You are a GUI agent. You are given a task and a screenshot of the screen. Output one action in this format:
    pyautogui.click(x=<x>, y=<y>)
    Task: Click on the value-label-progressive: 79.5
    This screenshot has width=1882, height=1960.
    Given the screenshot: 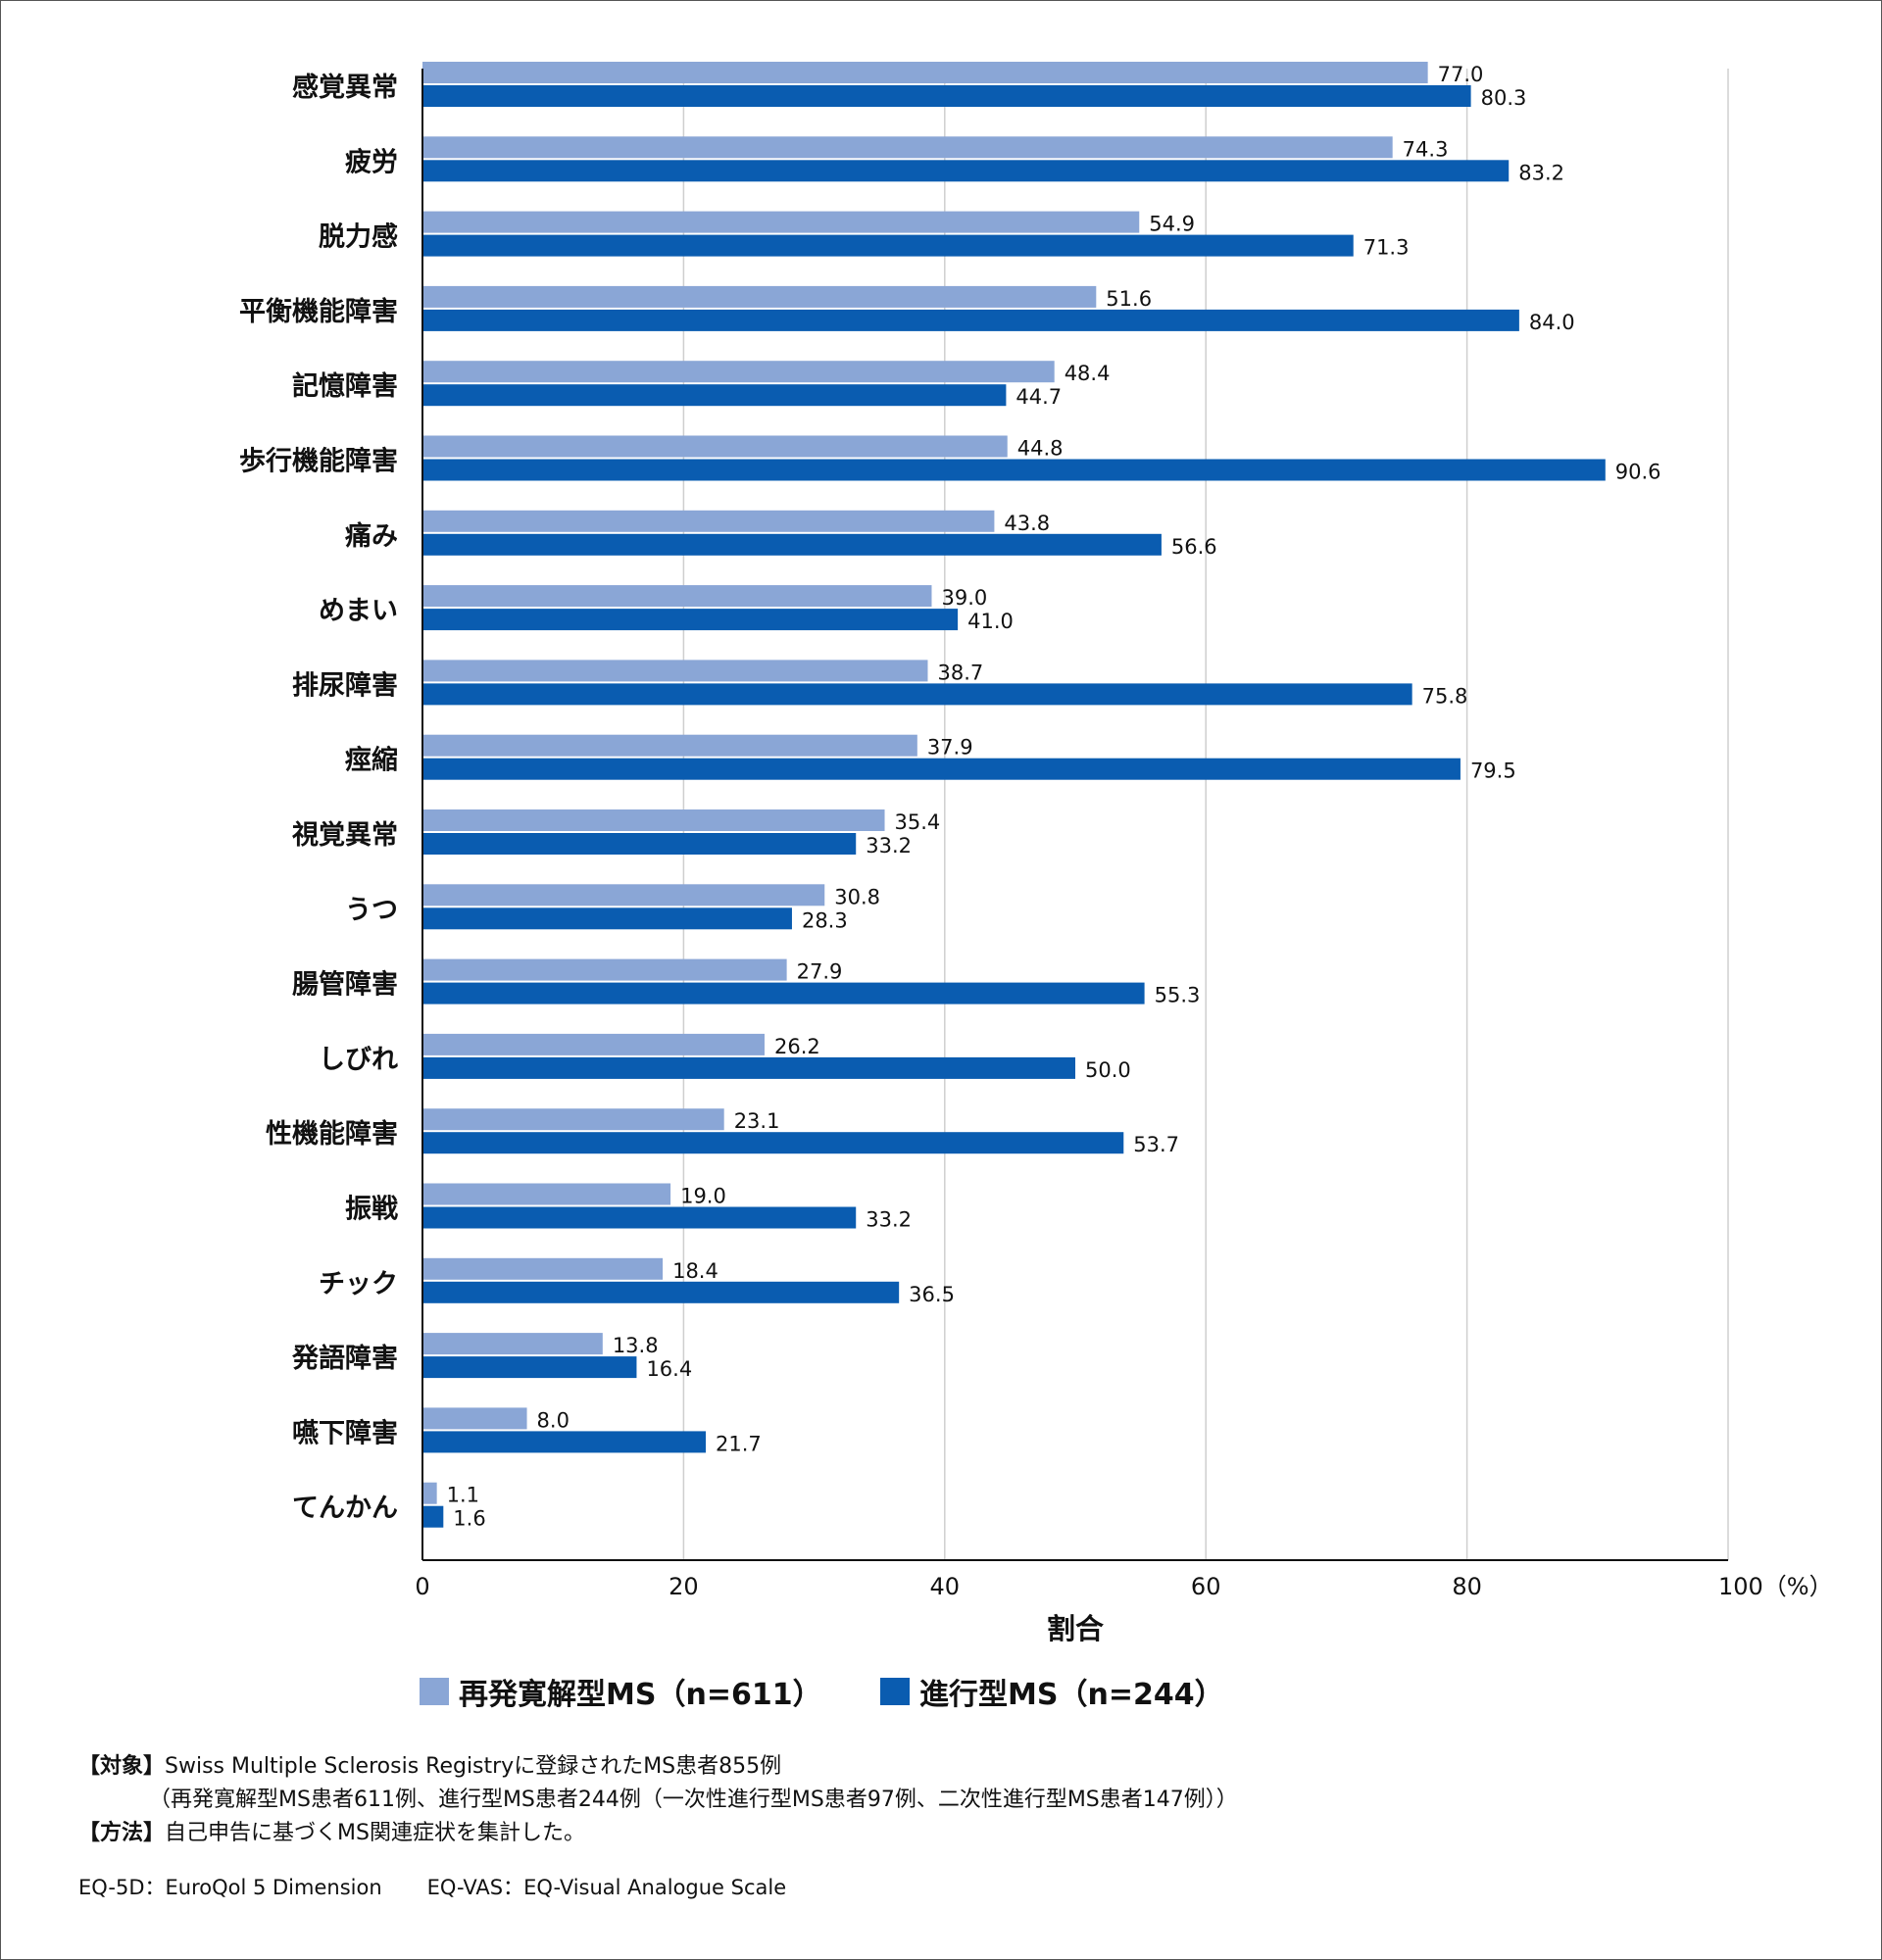 What is the action you would take?
    pyautogui.click(x=1493, y=771)
    